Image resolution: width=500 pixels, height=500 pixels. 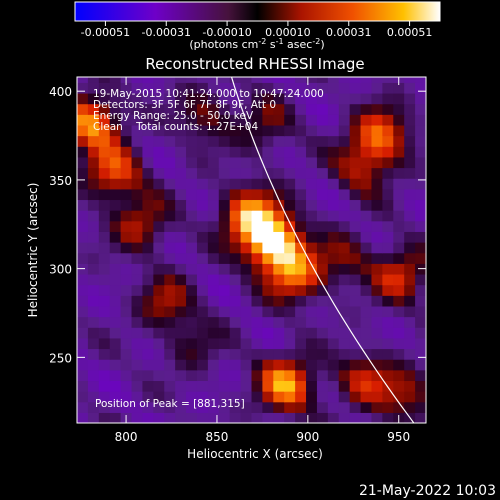 What do you see at coordinates (170, 404) in the screenshot?
I see `annotation-peak-position: Position of Peak = [881,315]` at bounding box center [170, 404].